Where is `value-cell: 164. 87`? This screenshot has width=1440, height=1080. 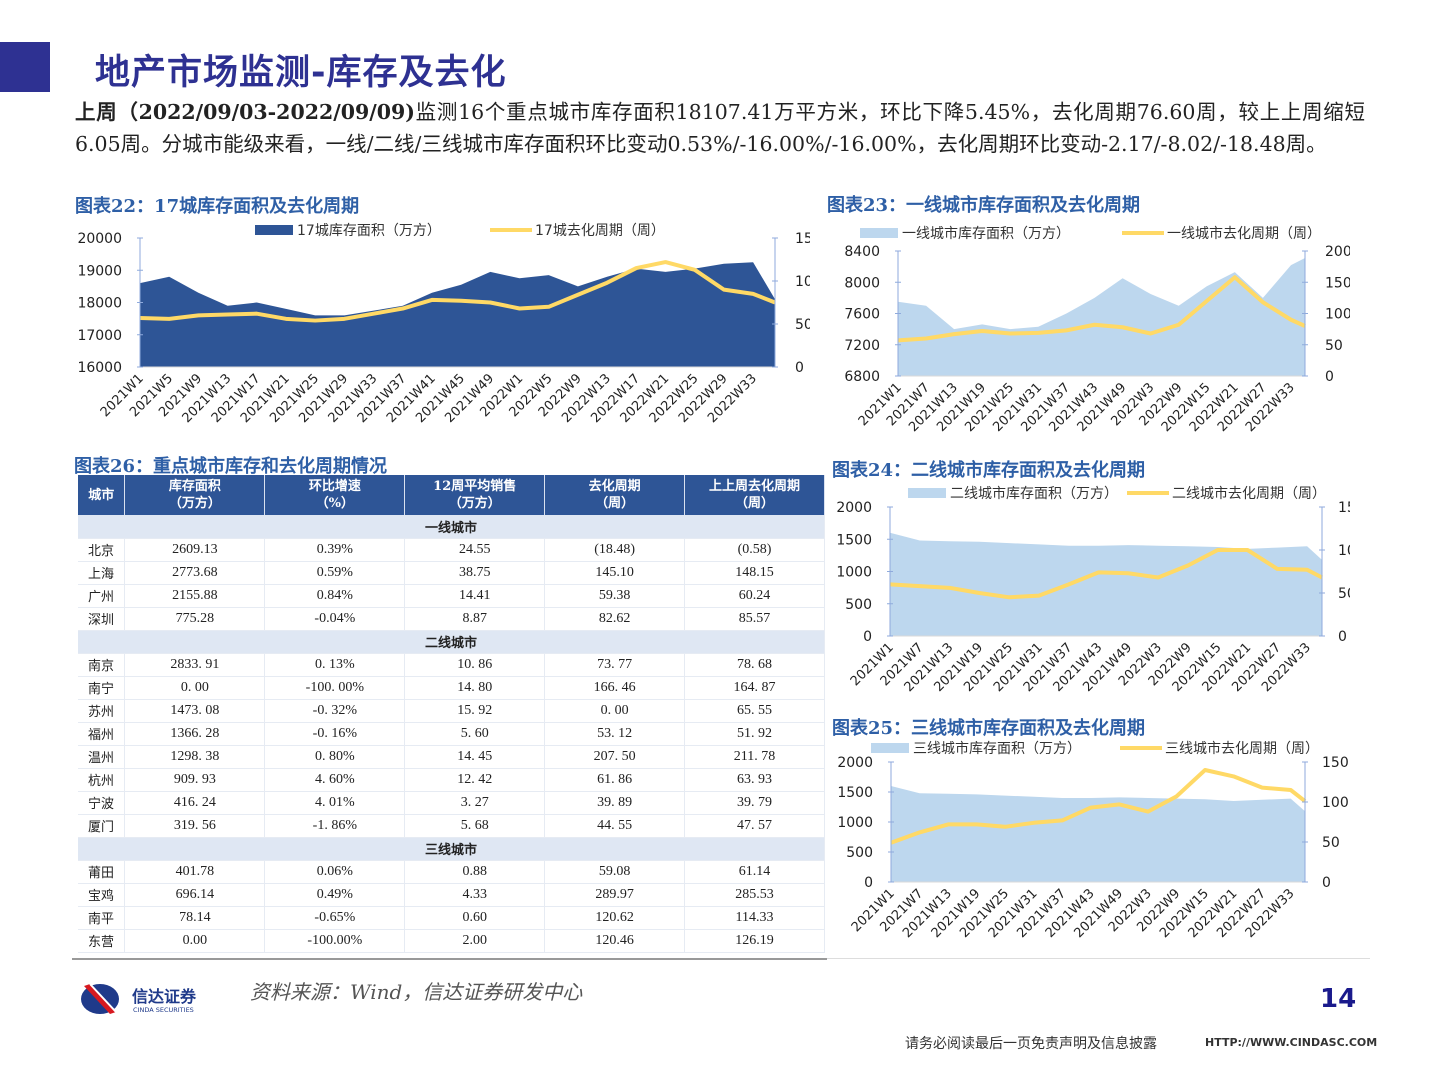
value-cell: 164. 87 is located at coordinates (754, 688).